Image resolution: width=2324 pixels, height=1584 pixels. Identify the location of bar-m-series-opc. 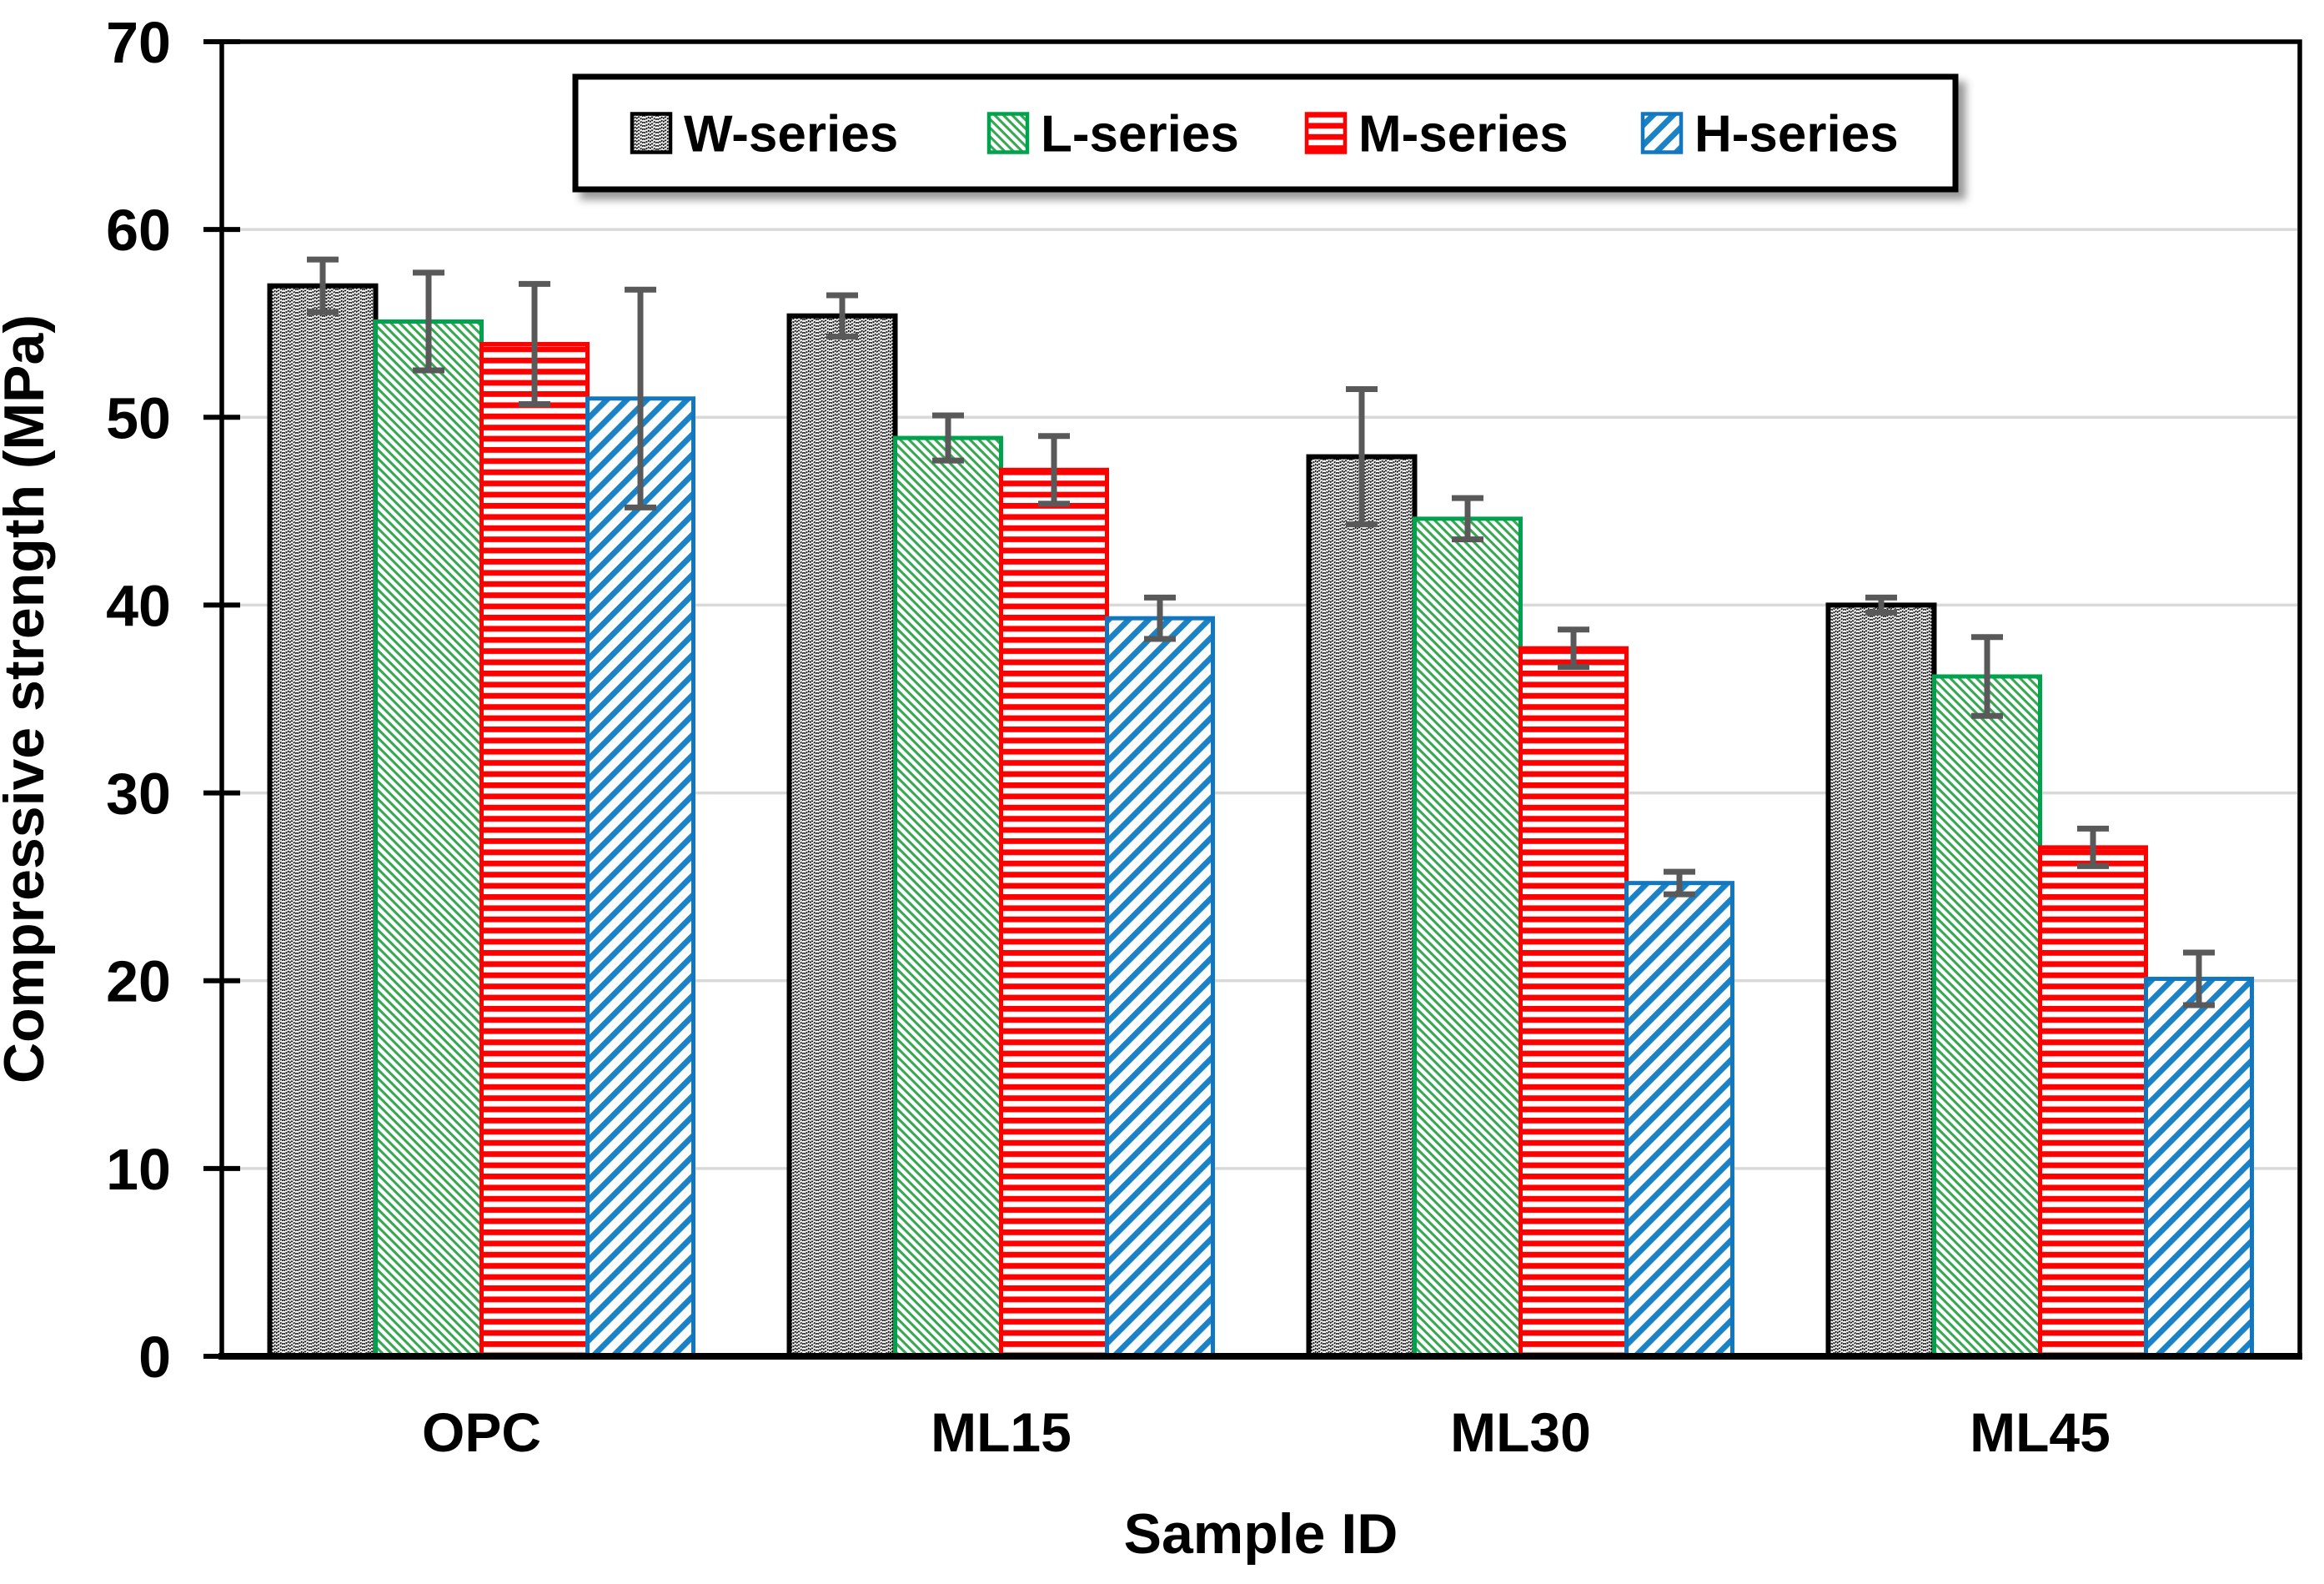
(534, 850).